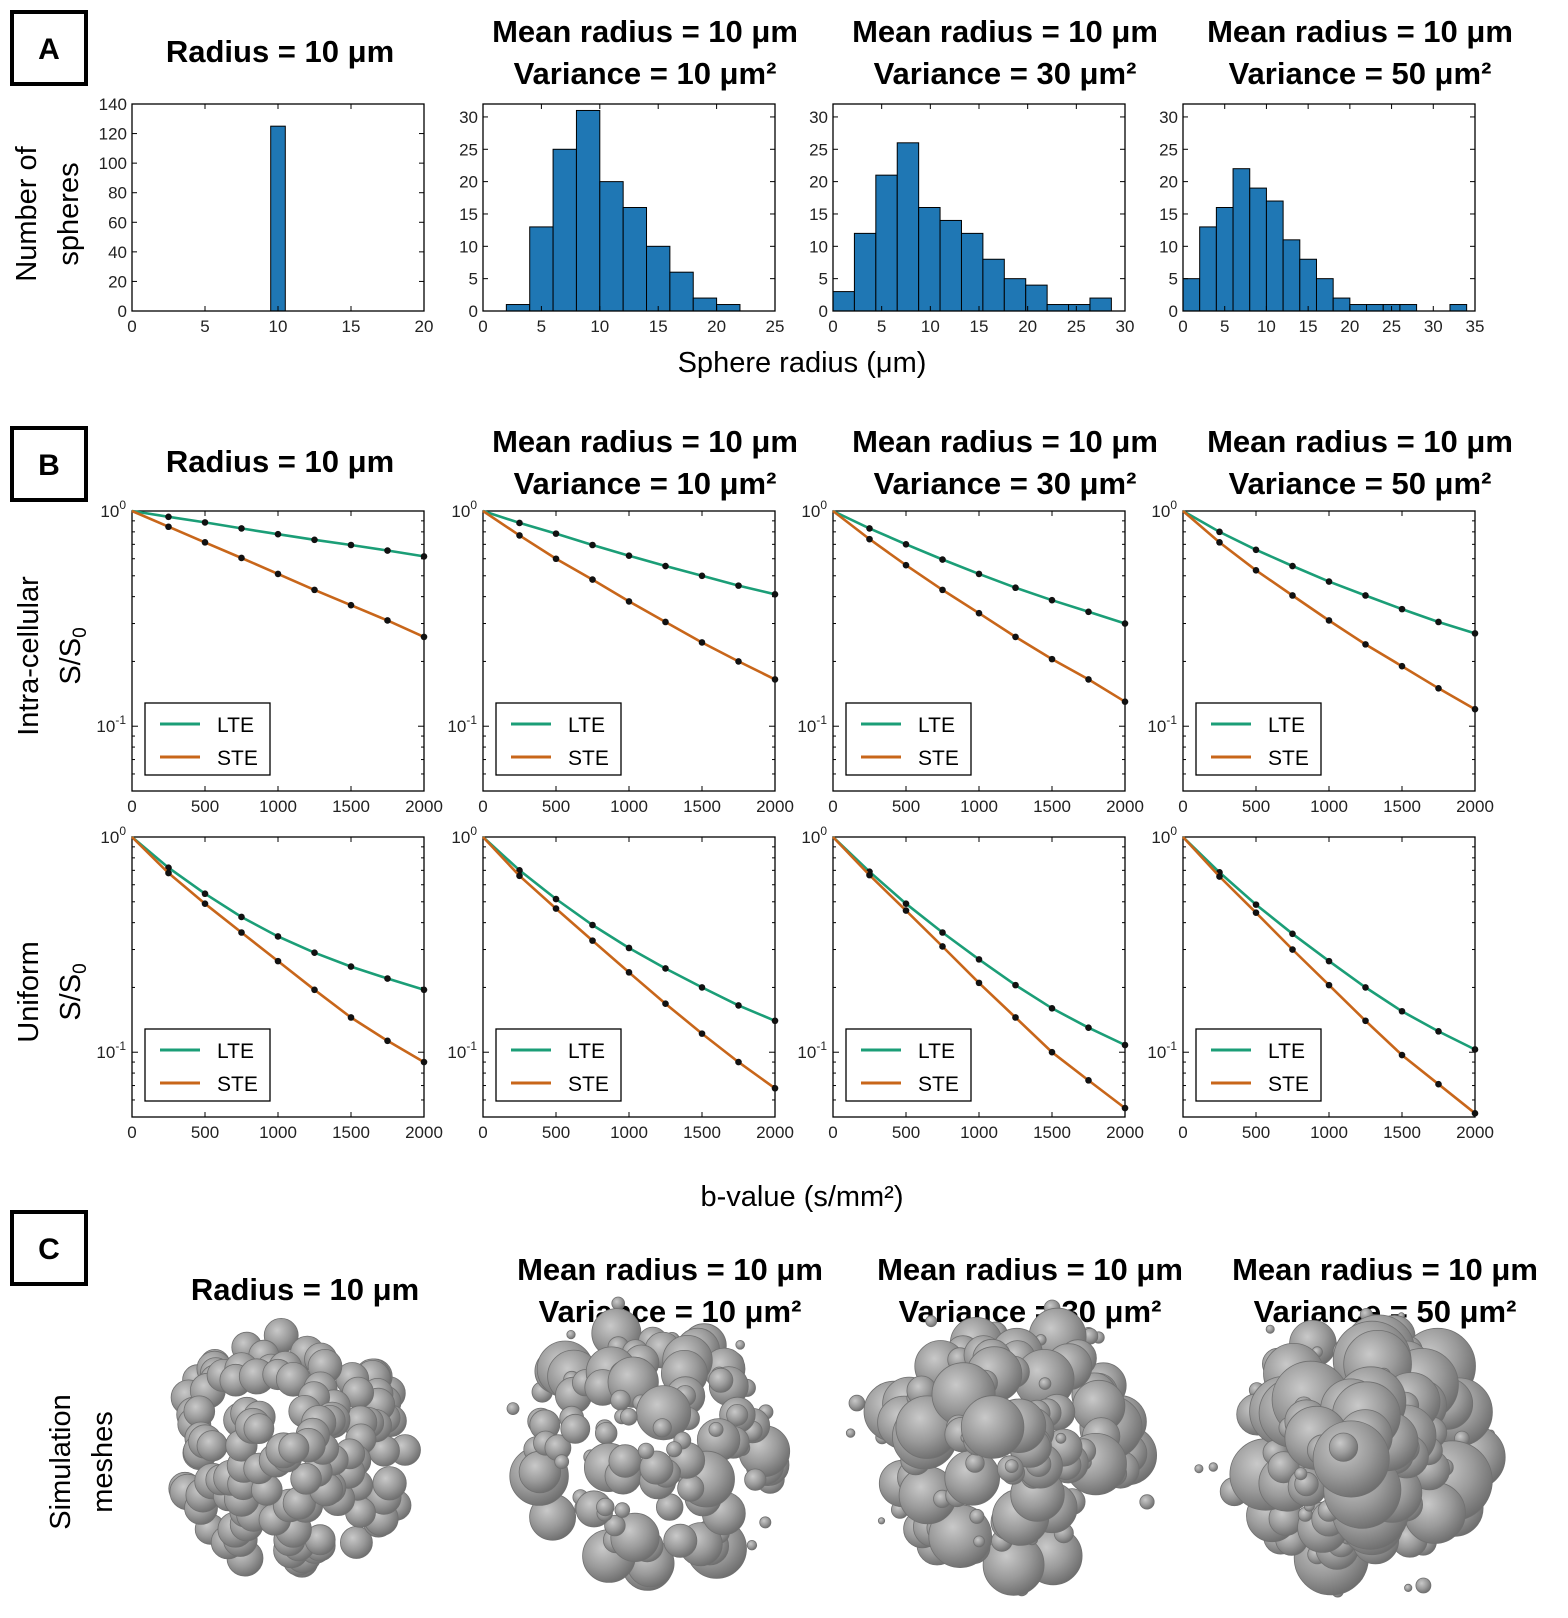  I want to click on legend: LTE STE, so click(558, 739).